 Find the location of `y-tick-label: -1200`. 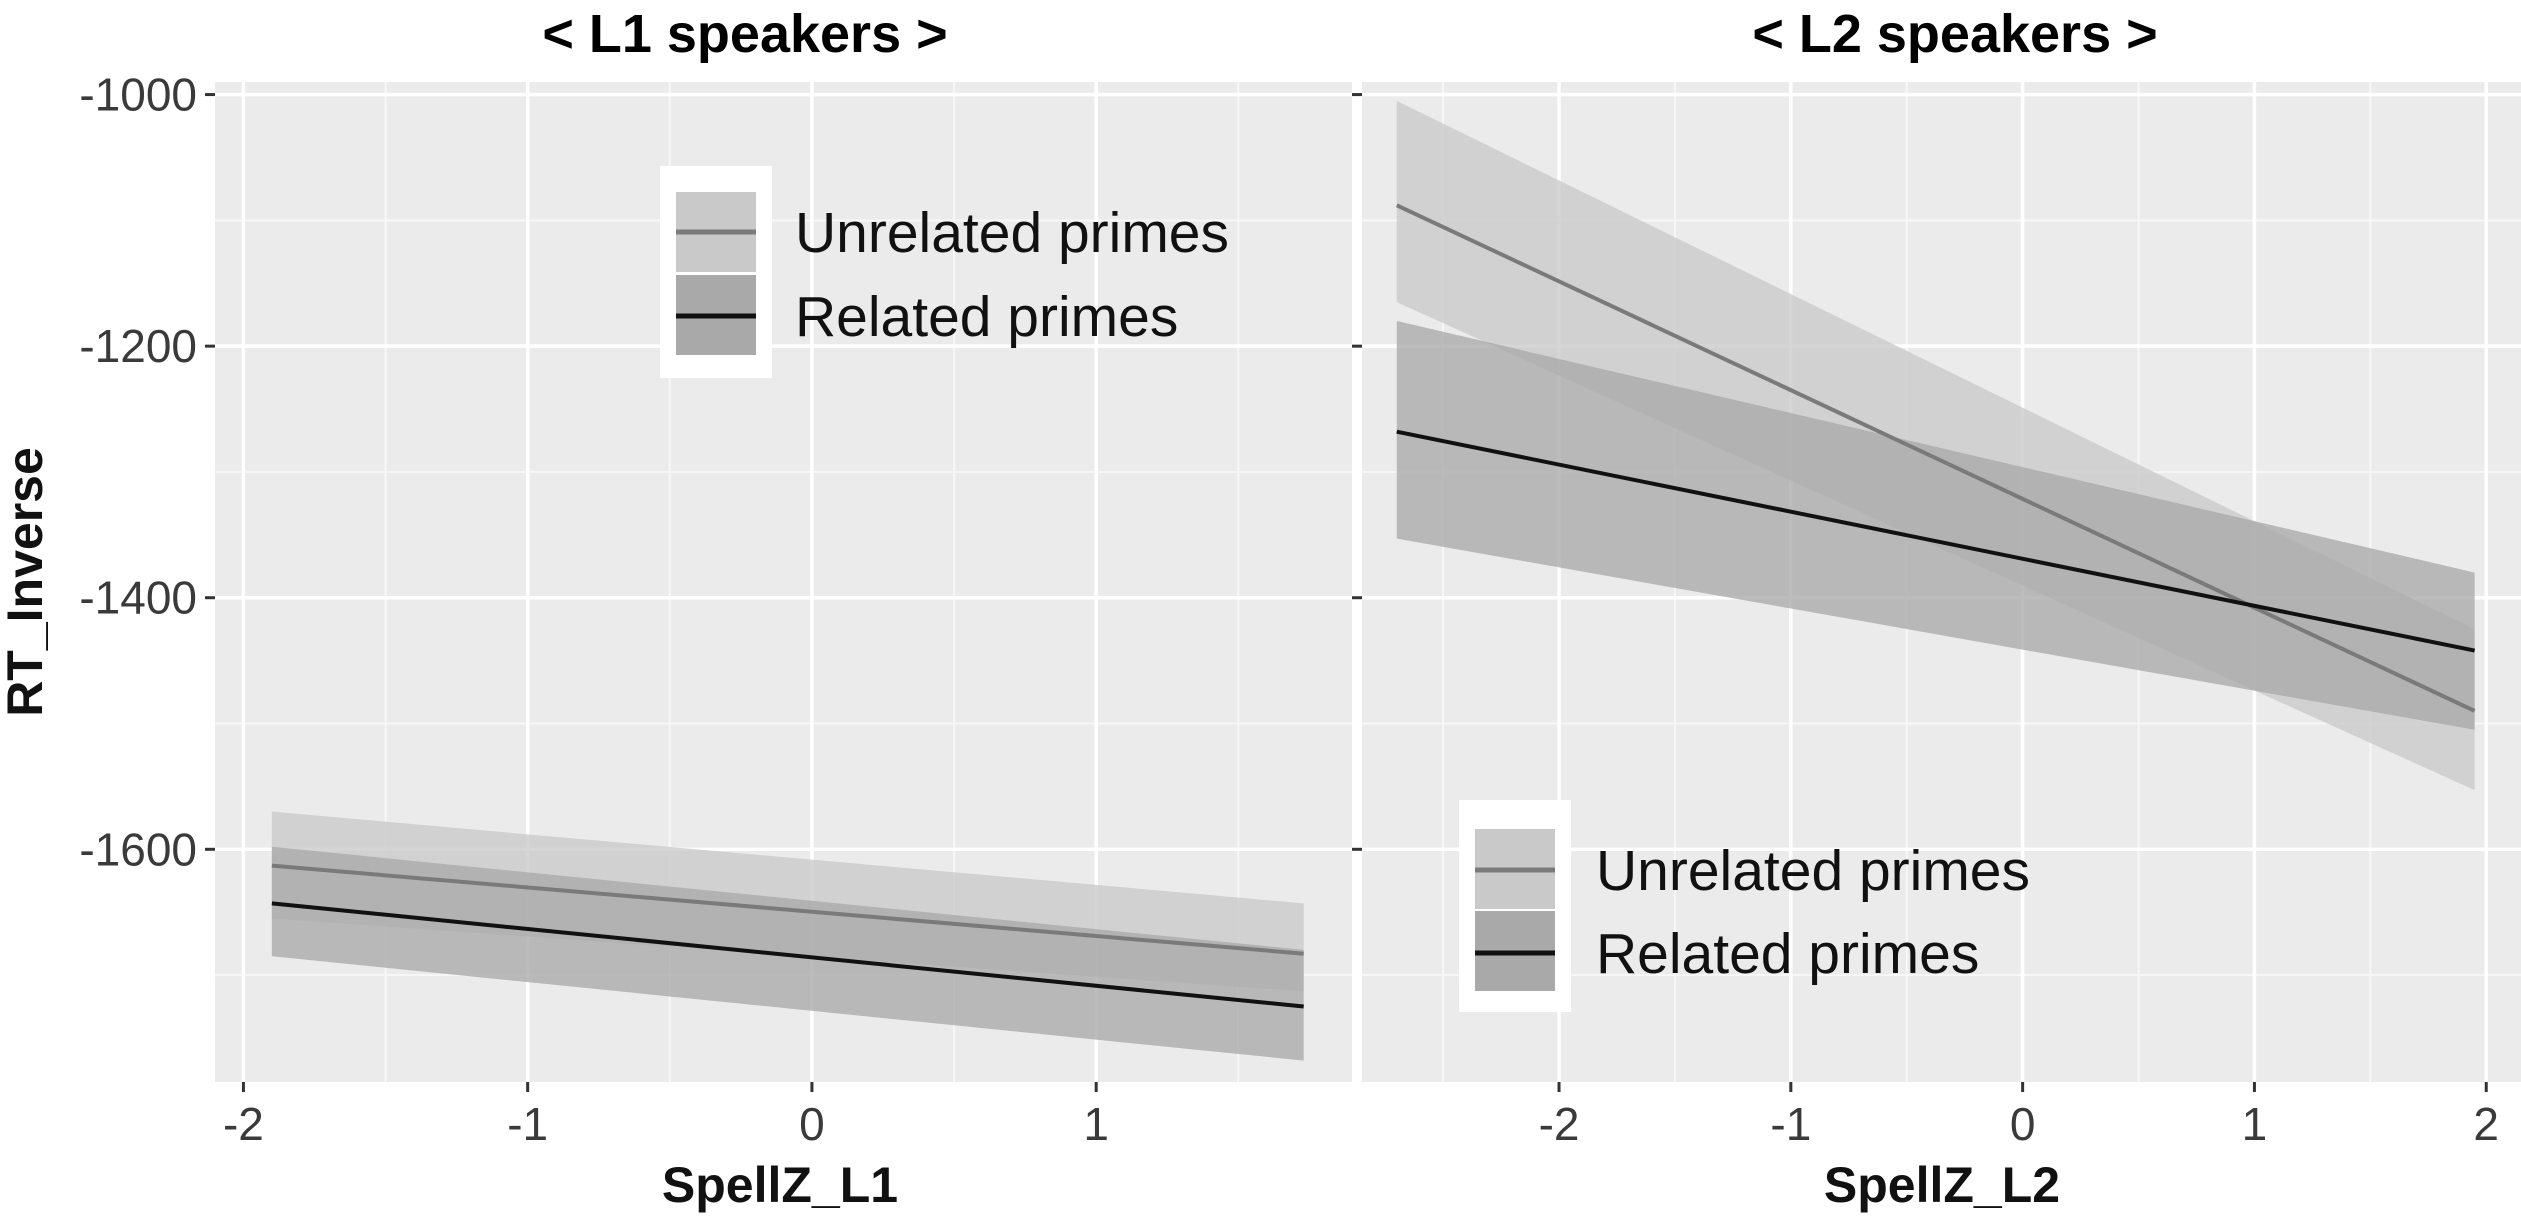

y-tick-label: -1200 is located at coordinates (138, 346).